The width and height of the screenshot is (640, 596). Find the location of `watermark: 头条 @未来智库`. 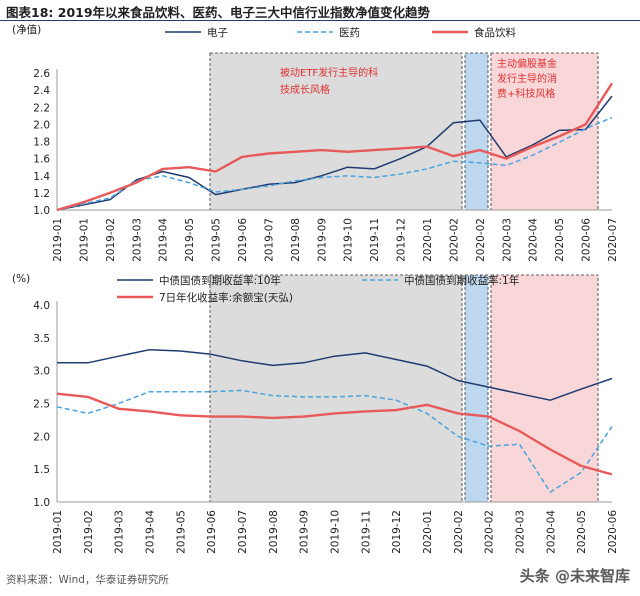

watermark: 头条 @未来智库 is located at coordinates (574, 576).